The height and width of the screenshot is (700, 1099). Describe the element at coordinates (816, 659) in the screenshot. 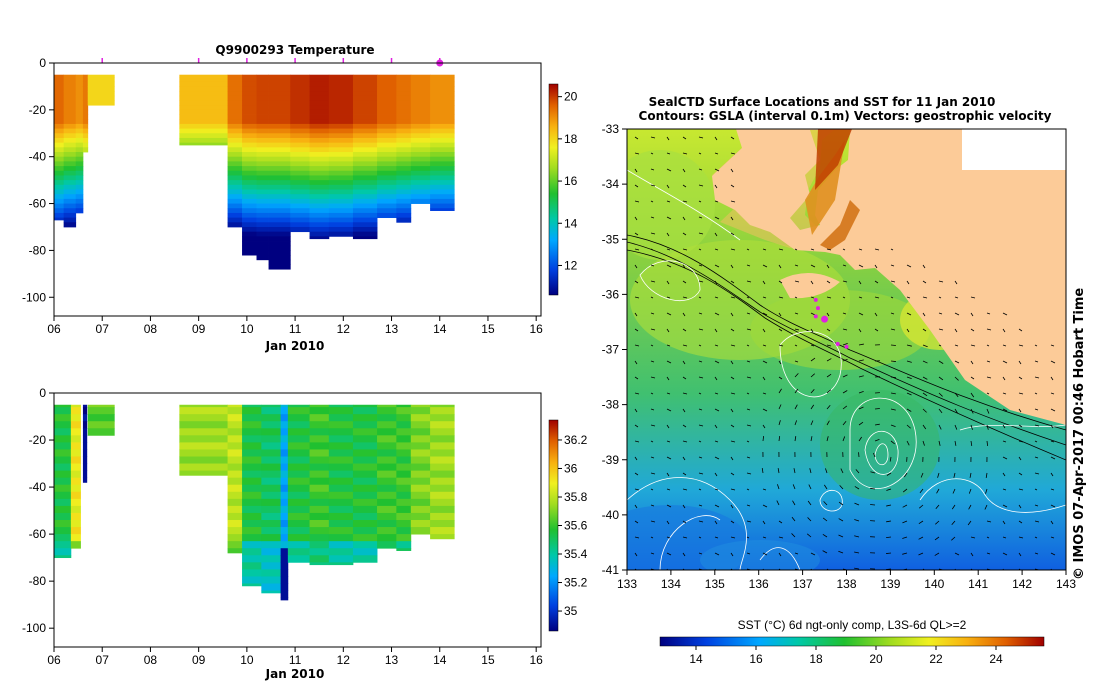

I see `sst-colorbar-tick-label: 18` at that location.